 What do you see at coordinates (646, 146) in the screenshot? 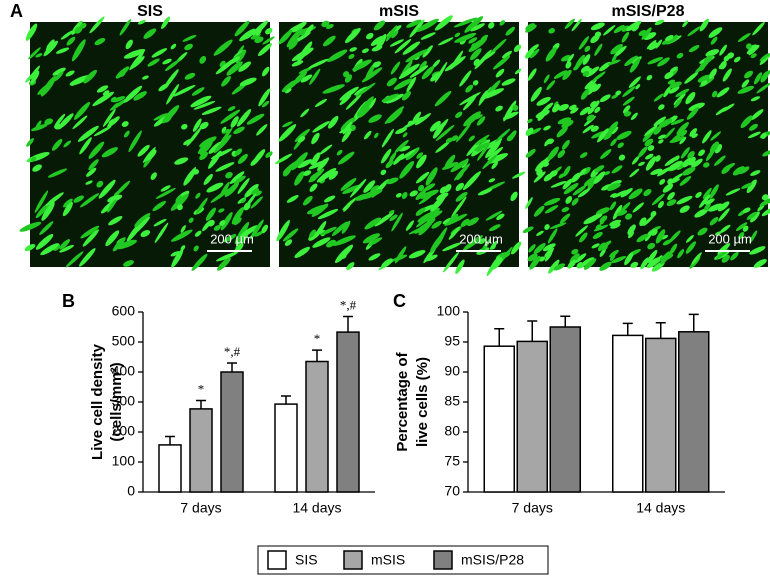
I see `micrograph` at bounding box center [646, 146].